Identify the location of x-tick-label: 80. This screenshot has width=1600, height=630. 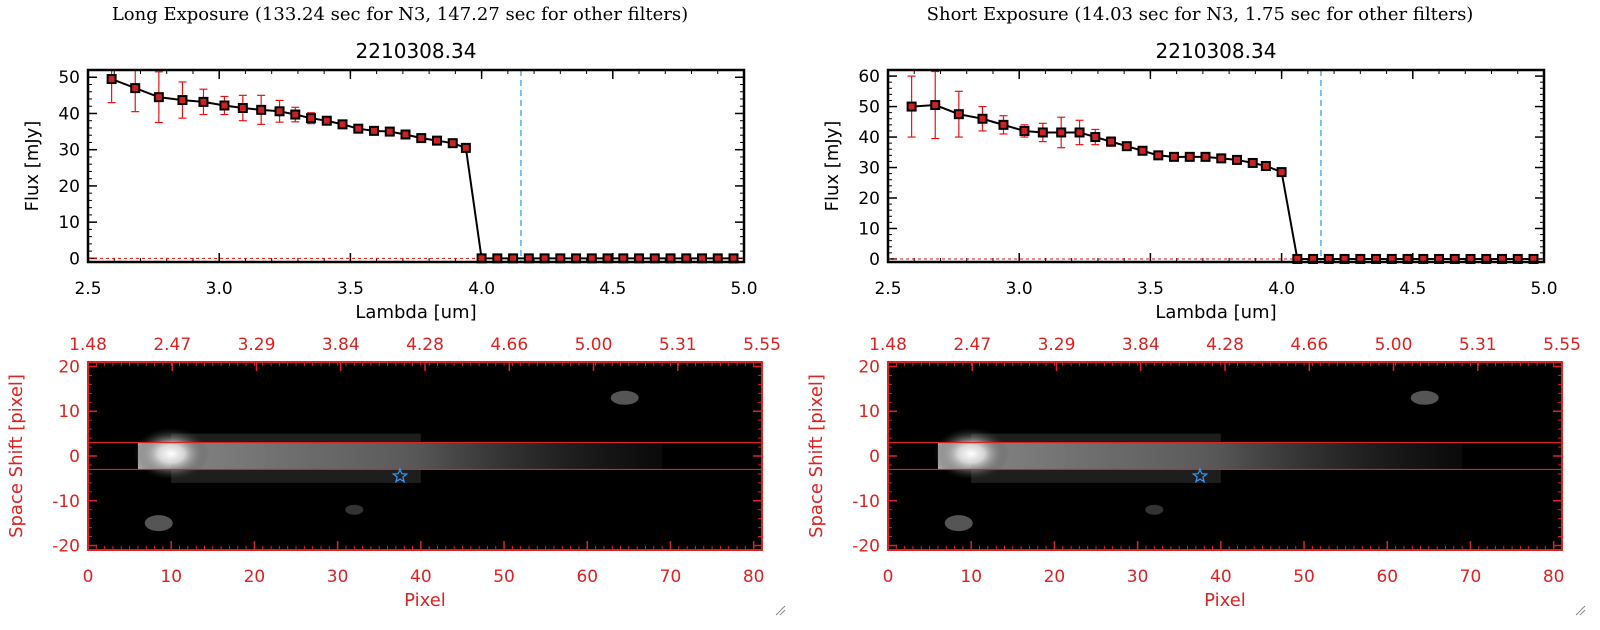
(1554, 577).